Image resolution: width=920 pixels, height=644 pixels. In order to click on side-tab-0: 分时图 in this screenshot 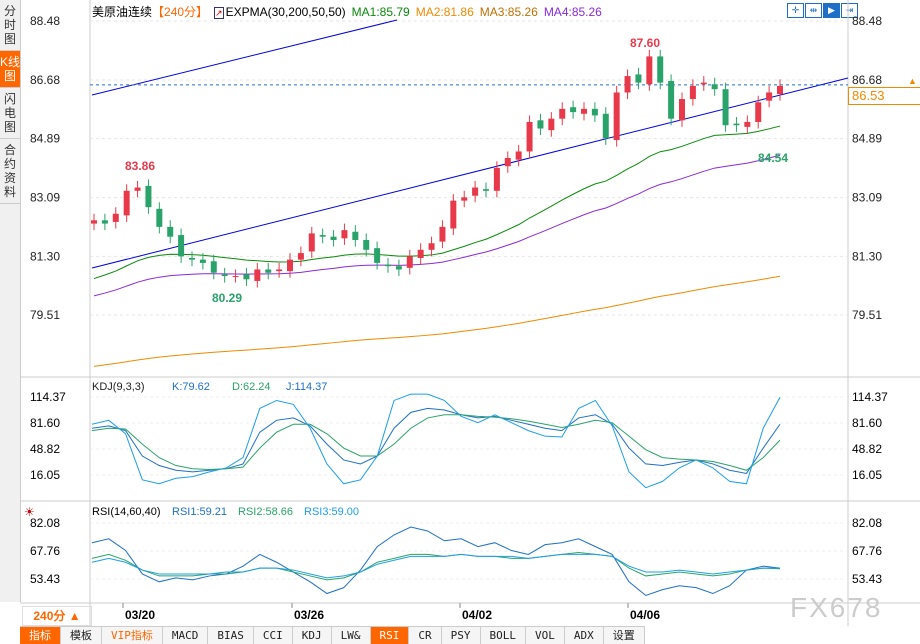, I will do `click(10, 25)`.